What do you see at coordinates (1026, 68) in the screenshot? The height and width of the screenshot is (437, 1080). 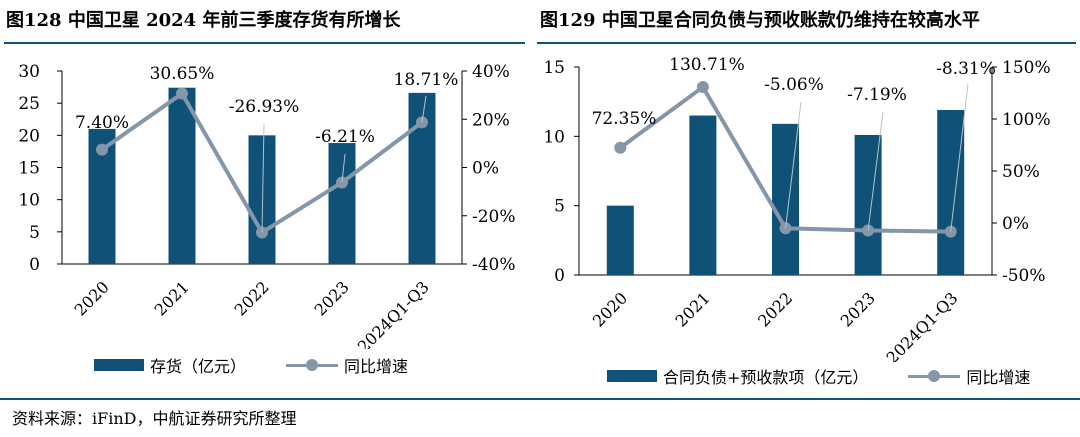 I see `right-axis-tick-label: 150%` at bounding box center [1026, 68].